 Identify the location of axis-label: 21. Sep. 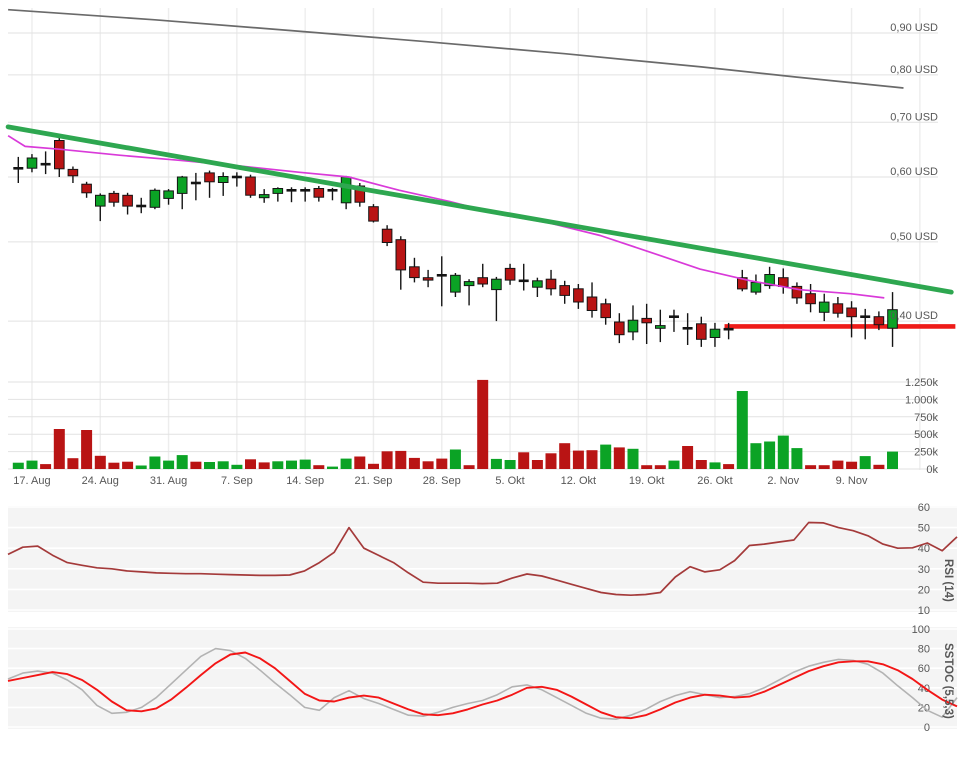
(373, 481).